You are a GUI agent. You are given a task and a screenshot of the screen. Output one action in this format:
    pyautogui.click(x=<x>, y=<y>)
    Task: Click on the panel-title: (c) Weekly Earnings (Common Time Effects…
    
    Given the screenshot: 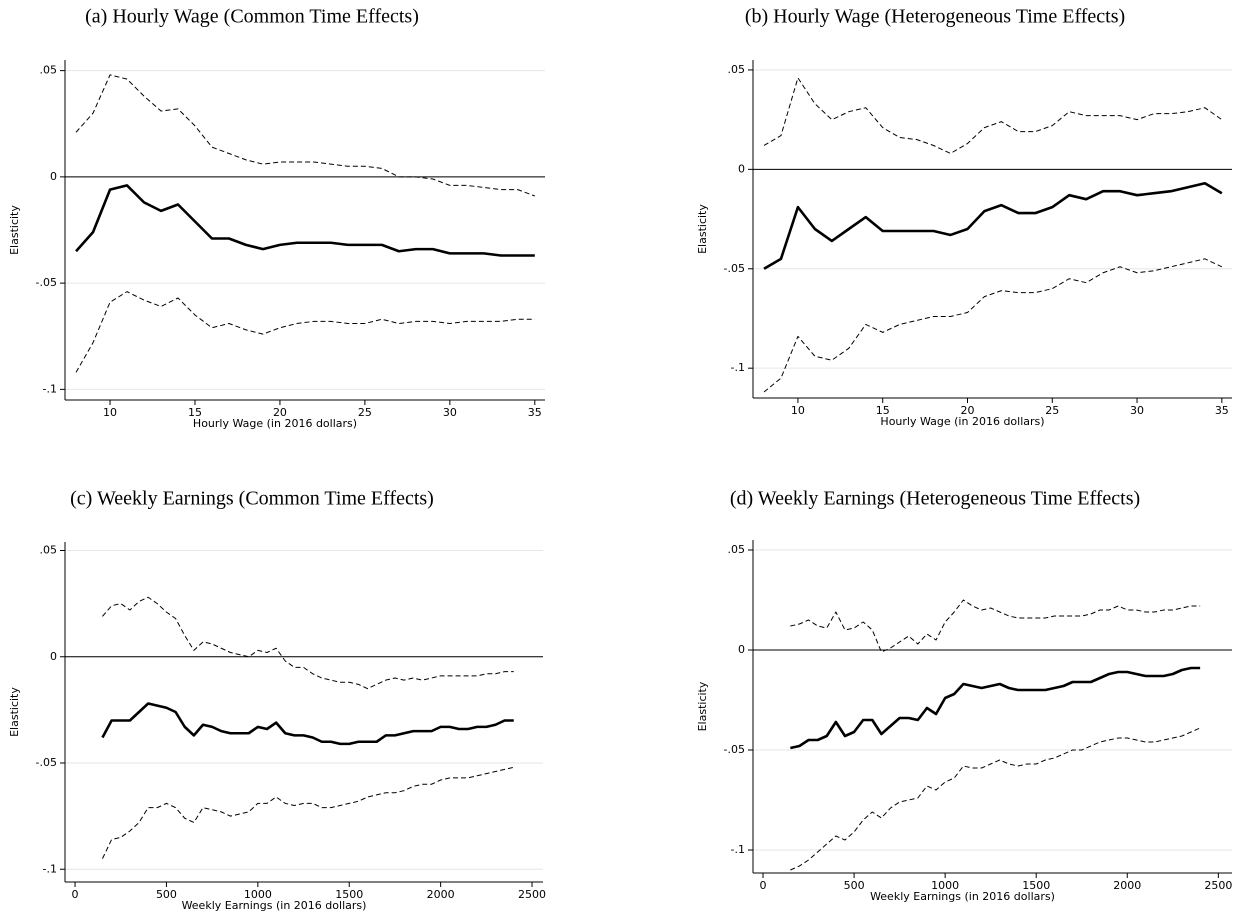 What is the action you would take?
    pyautogui.click(x=252, y=499)
    